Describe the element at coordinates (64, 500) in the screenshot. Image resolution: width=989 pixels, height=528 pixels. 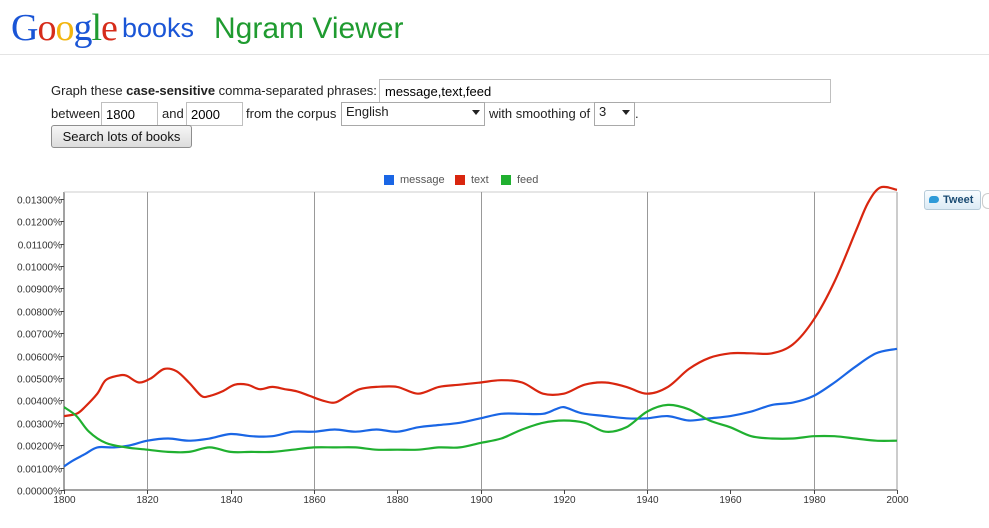
I see `x-tick-label: 1800` at that location.